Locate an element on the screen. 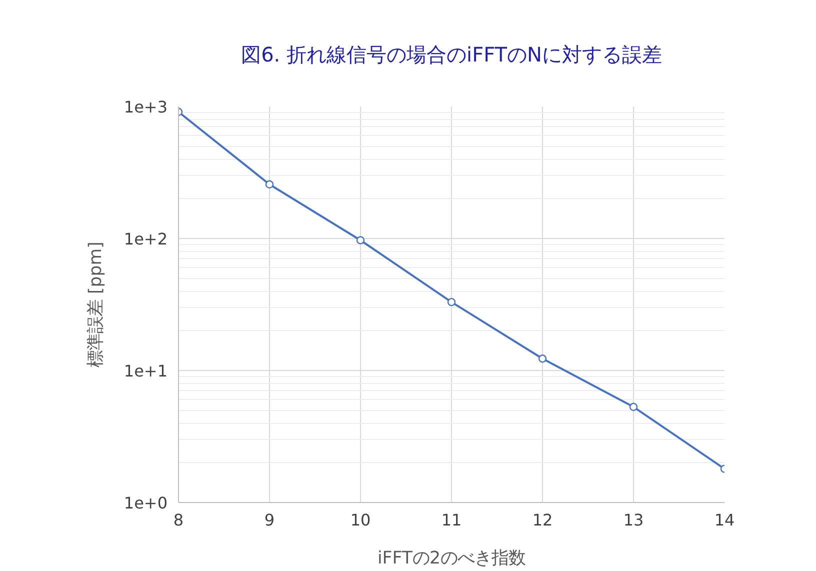 This screenshot has height=571, width=816. x-axis-title: iFFTの2のべき指数 is located at coordinates (451, 558).